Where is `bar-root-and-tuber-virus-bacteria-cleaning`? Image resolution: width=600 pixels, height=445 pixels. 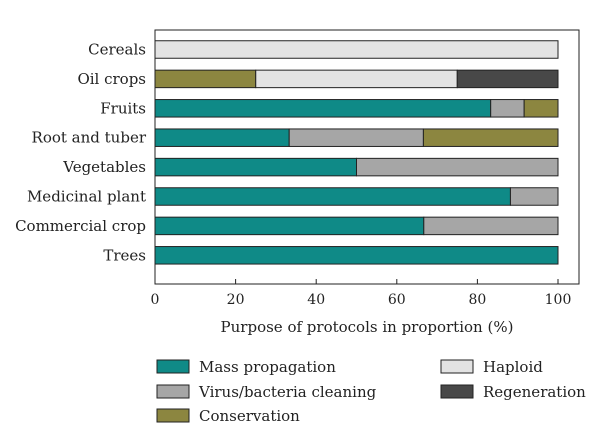
bar-root-and-tuber-virus-bacteria-cleaning is located at coordinates (356, 137).